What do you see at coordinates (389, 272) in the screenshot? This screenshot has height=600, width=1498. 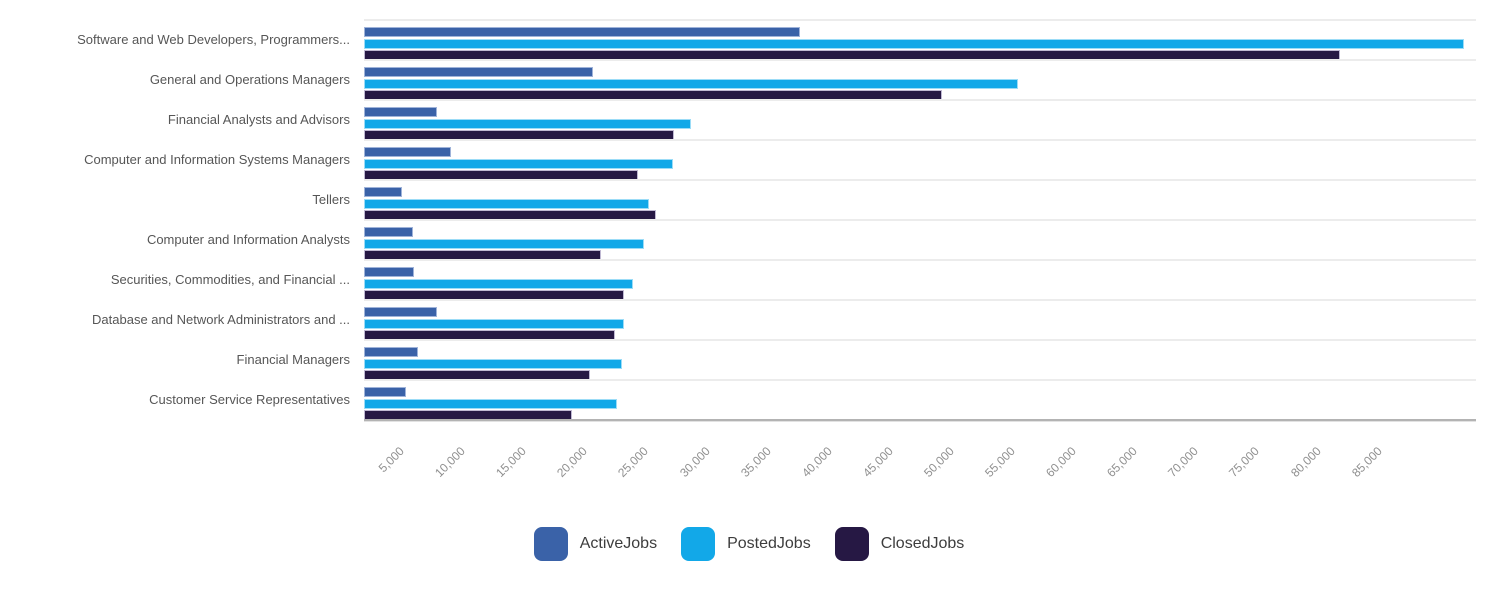 I see `bar-activejobs-row7` at bounding box center [389, 272].